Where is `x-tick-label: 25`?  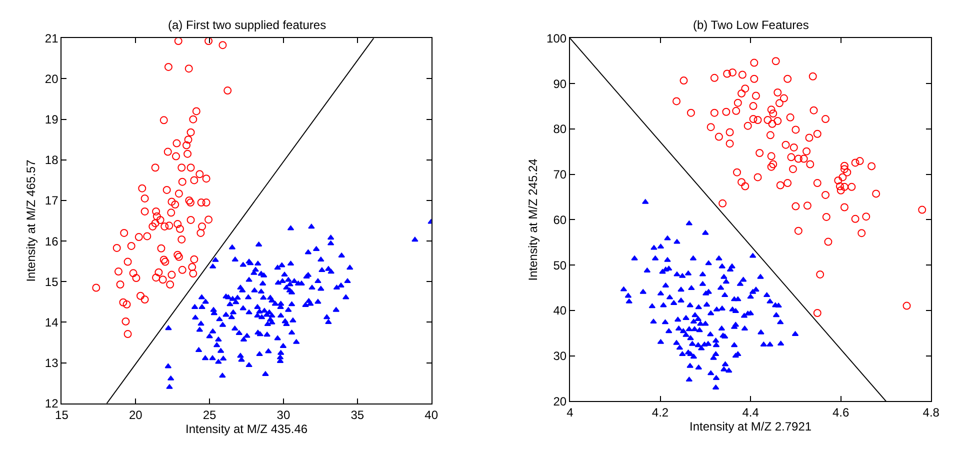 x-tick-label: 25 is located at coordinates (209, 415).